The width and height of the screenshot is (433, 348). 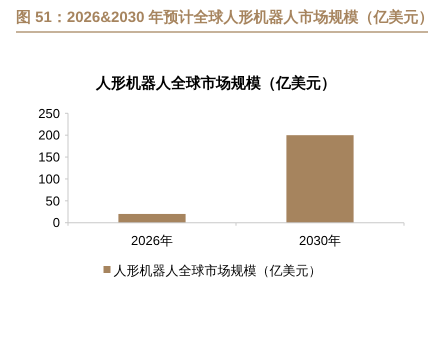 I want to click on chart-subtitle: 人形机器人全球市场规模（亿美元）, so click(x=215, y=83).